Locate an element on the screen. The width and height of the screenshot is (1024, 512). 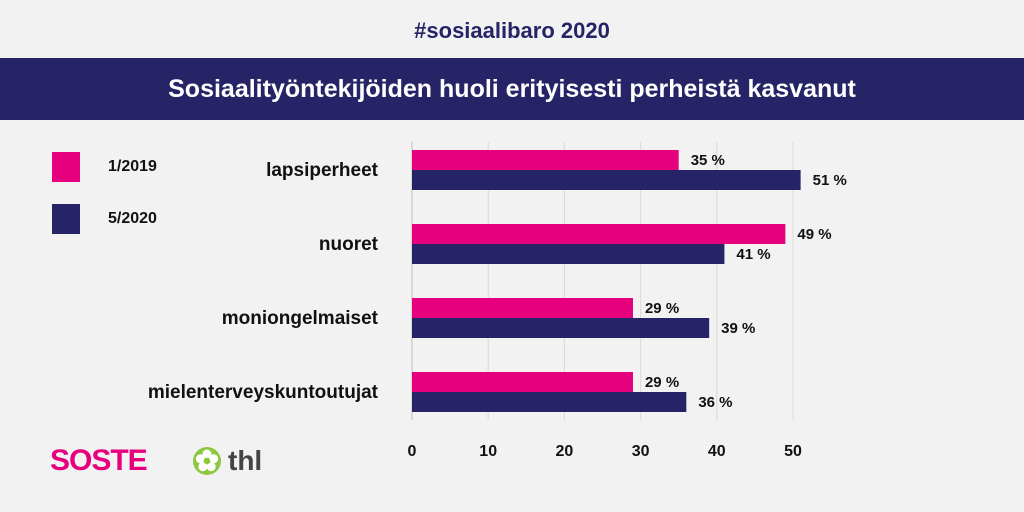
x-tick-label-0: 0 is located at coordinates (412, 451).